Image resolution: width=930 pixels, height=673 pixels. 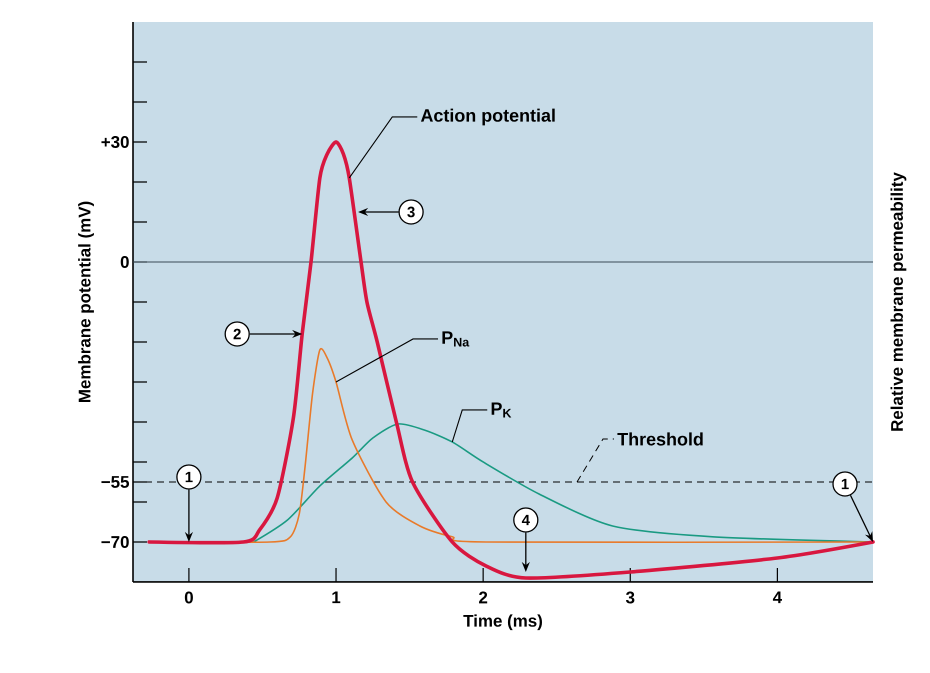 What do you see at coordinates (630, 598) in the screenshot?
I see `x-tick-label: 3` at bounding box center [630, 598].